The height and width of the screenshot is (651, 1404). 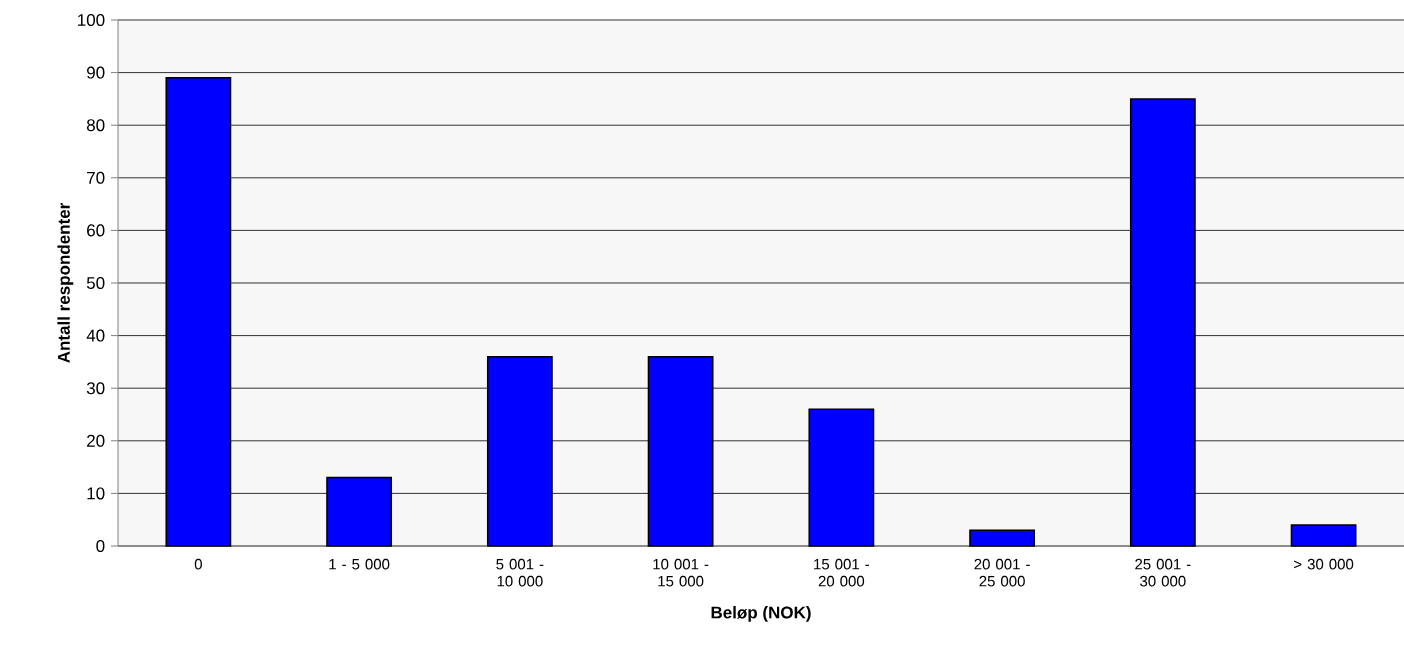 What do you see at coordinates (96, 230) in the screenshot?
I see `y-tick-label: 60` at bounding box center [96, 230].